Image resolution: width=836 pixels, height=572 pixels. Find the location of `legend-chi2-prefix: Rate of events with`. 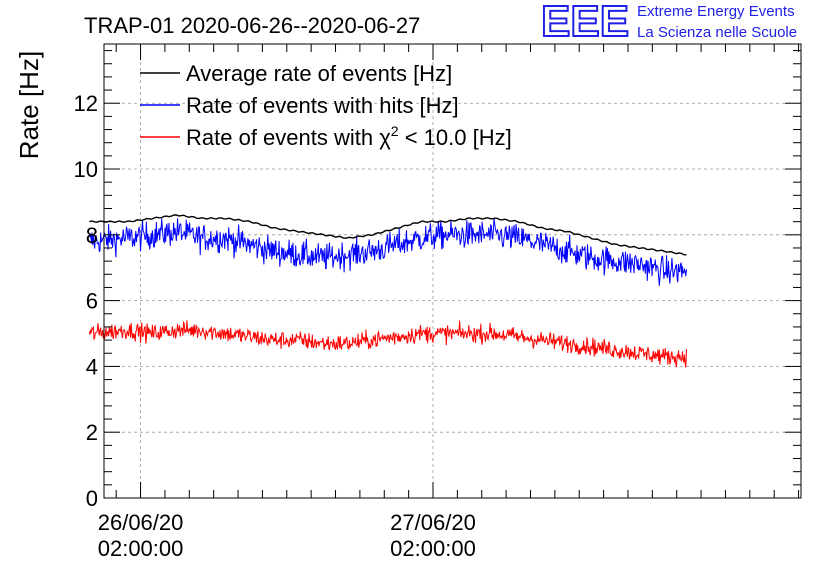

legend-chi2-prefix: Rate of events with is located at coordinates (282, 137).